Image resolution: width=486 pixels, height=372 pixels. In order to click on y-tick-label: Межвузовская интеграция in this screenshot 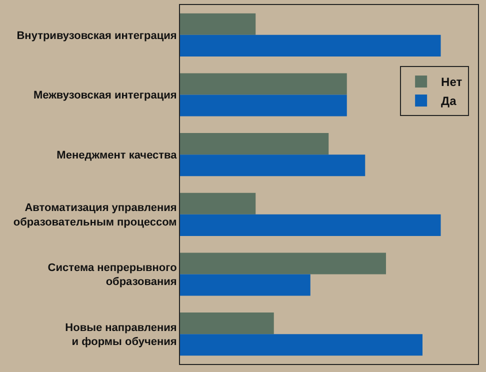, I will do `click(105, 96)`.